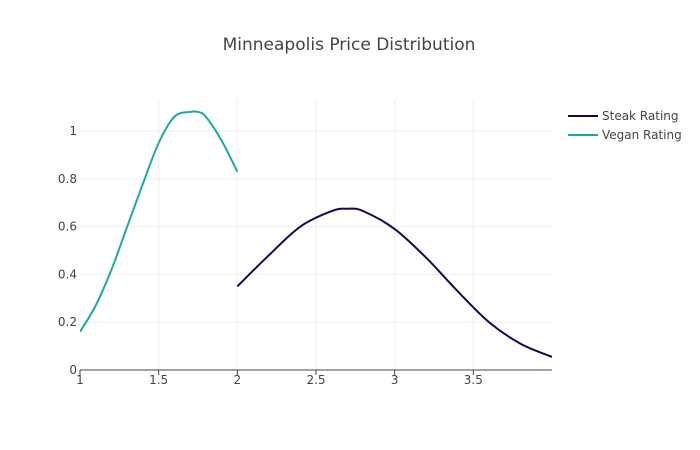 This screenshot has width=700, height=450. I want to click on axes, so click(315, 372).